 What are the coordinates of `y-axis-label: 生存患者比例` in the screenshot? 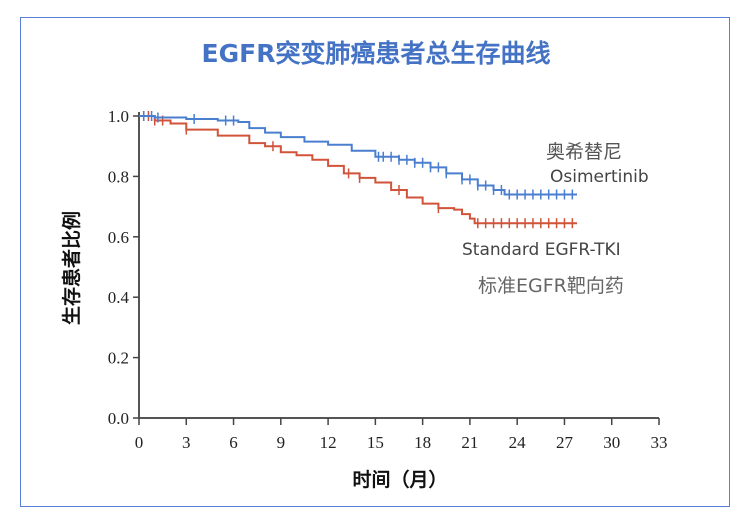 It's located at (71, 268).